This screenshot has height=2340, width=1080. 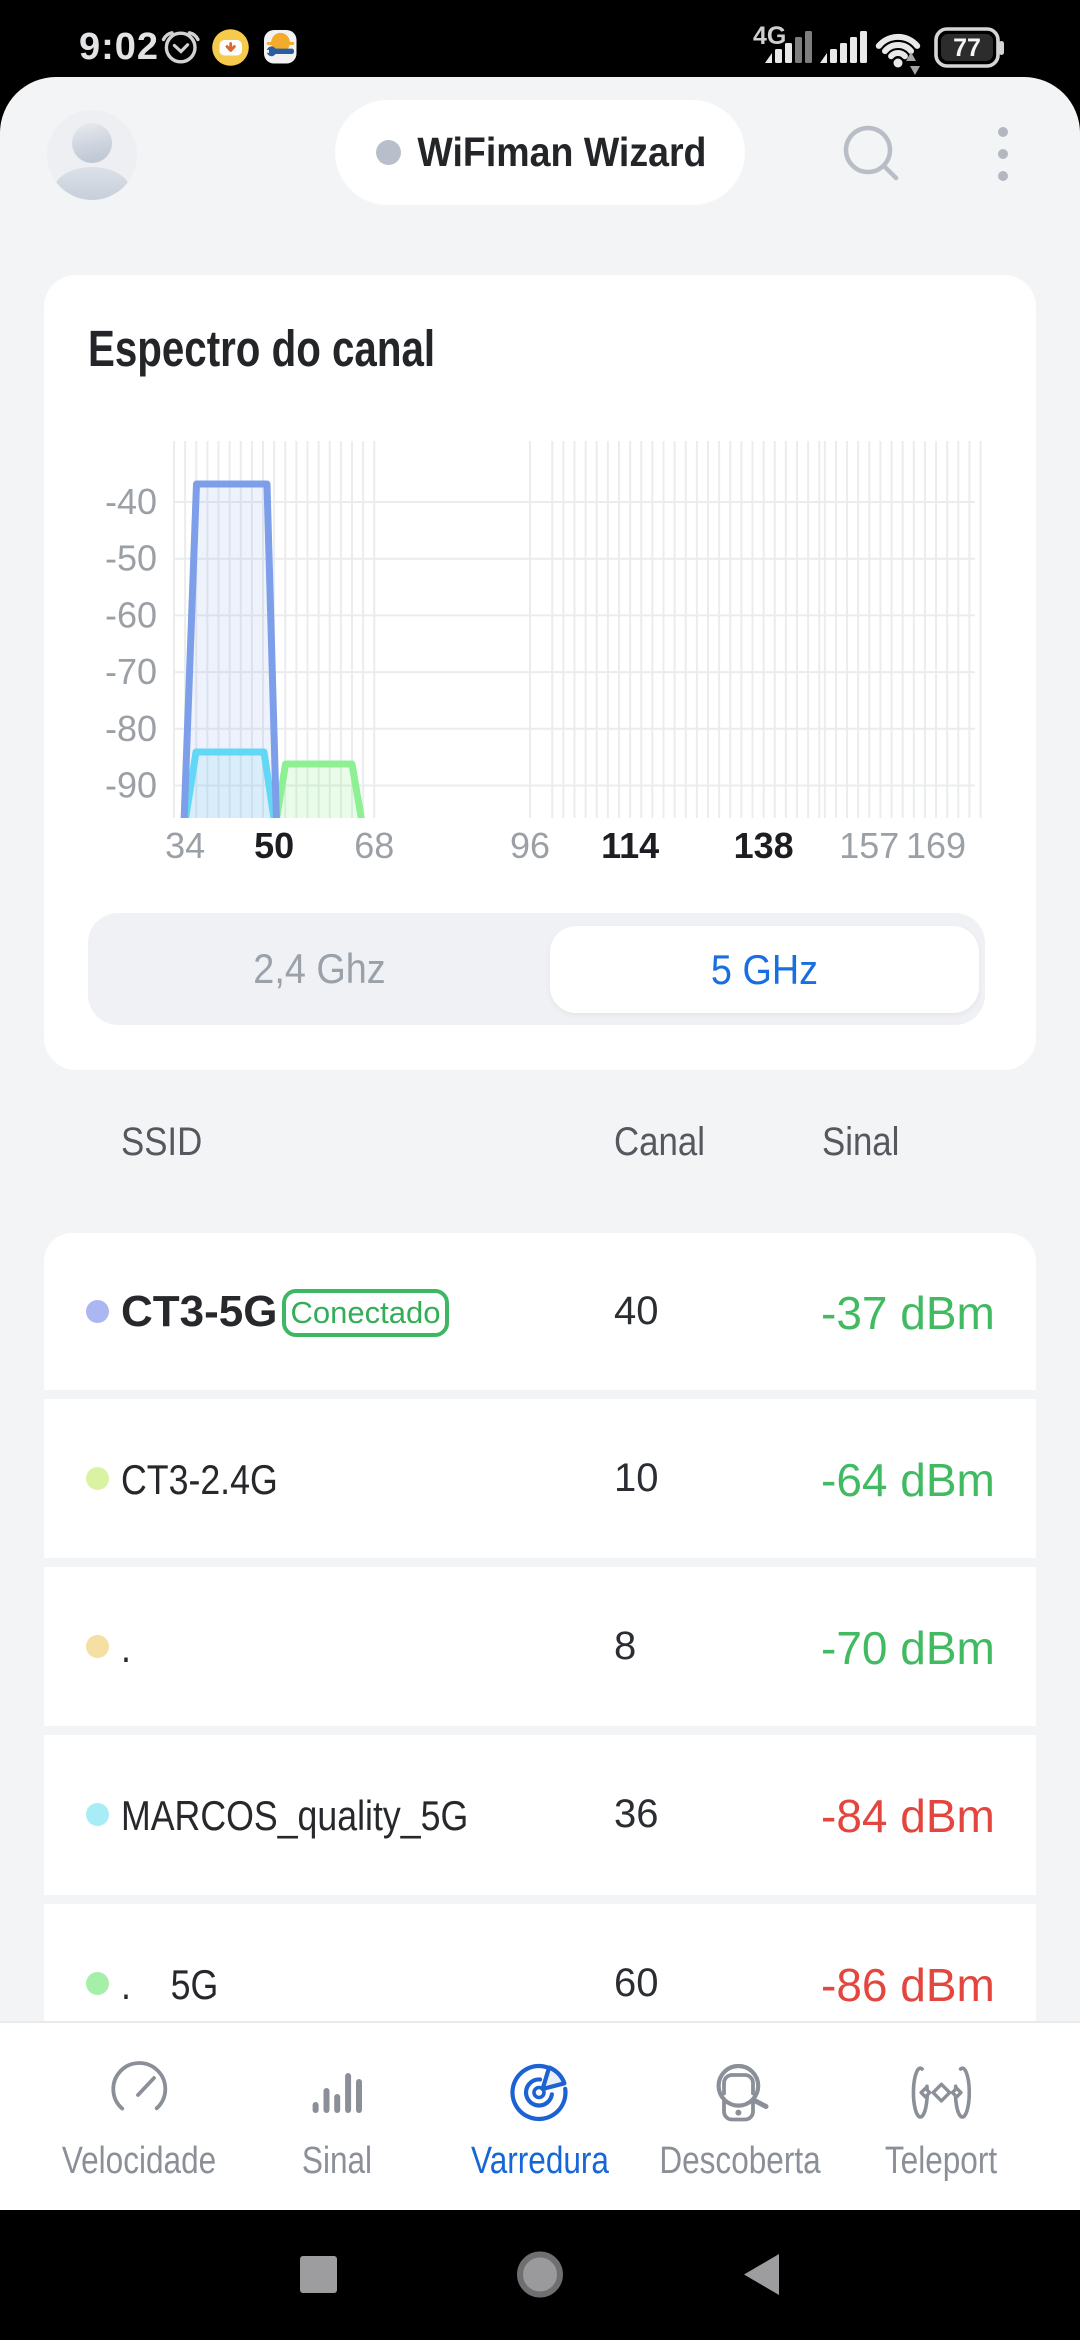 I want to click on svg-text: -40, so click(x=131, y=501).